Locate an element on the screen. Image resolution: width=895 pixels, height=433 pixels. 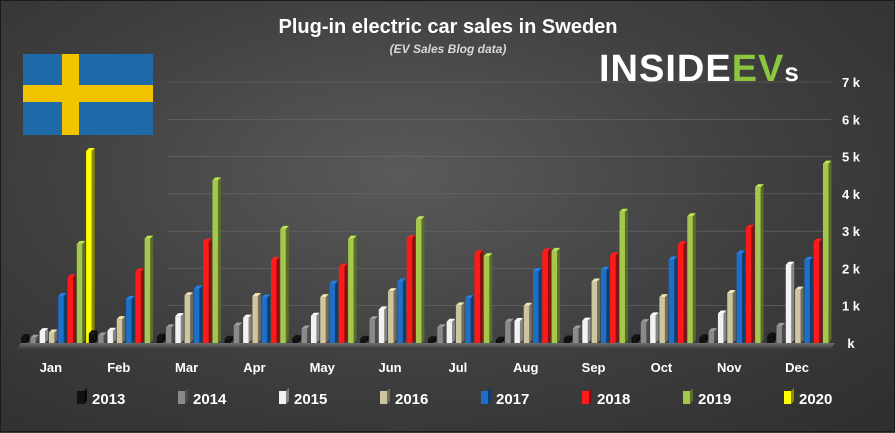
legend-label: 2020 is located at coordinates (815, 399).